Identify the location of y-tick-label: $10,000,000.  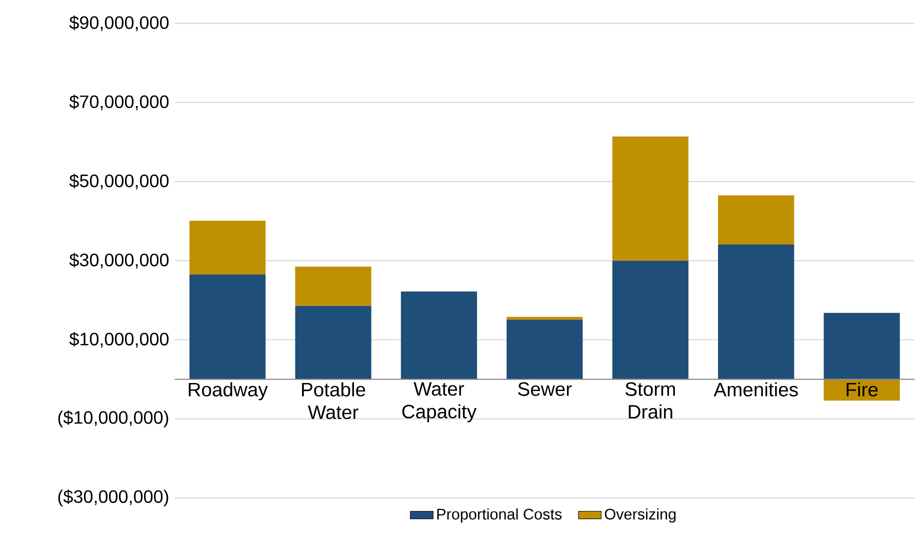
(119, 340).